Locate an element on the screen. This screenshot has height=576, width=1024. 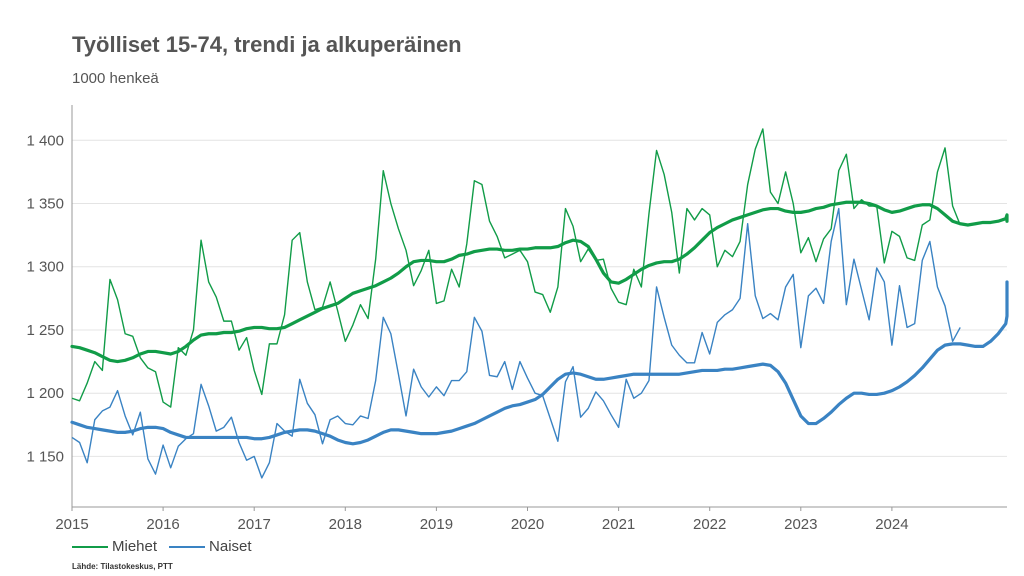
legend: Miehet Naiset is located at coordinates (168, 546).